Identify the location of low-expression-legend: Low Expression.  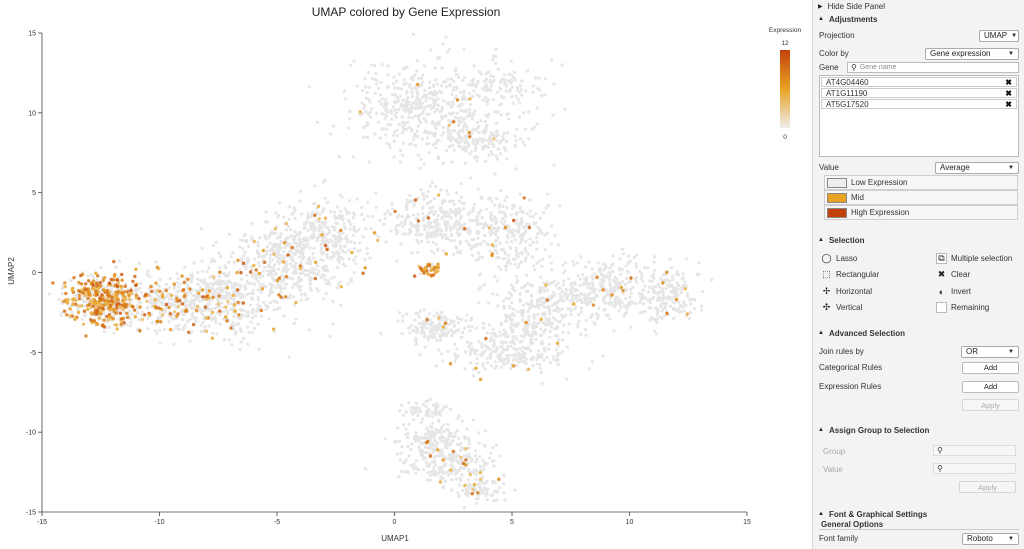
(921, 182).